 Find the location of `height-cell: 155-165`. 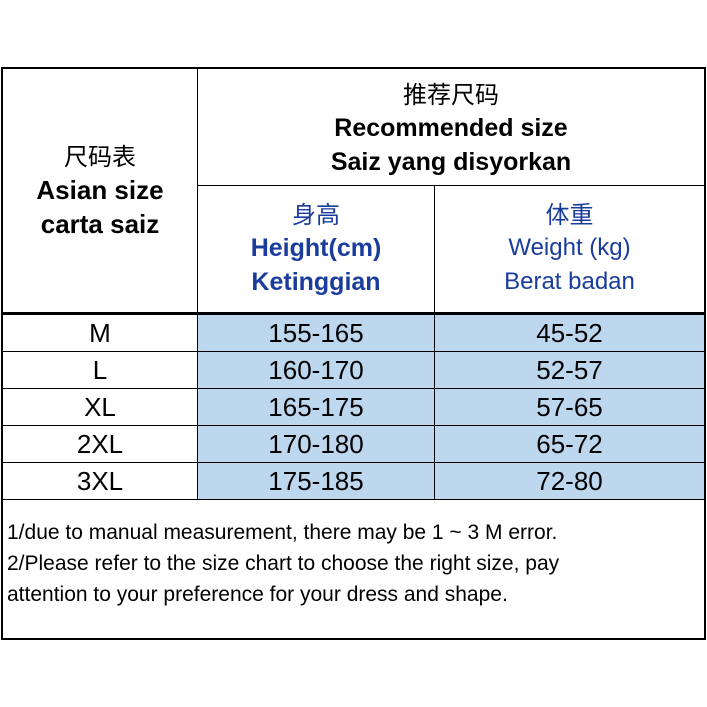

height-cell: 155-165 is located at coordinates (316, 333).